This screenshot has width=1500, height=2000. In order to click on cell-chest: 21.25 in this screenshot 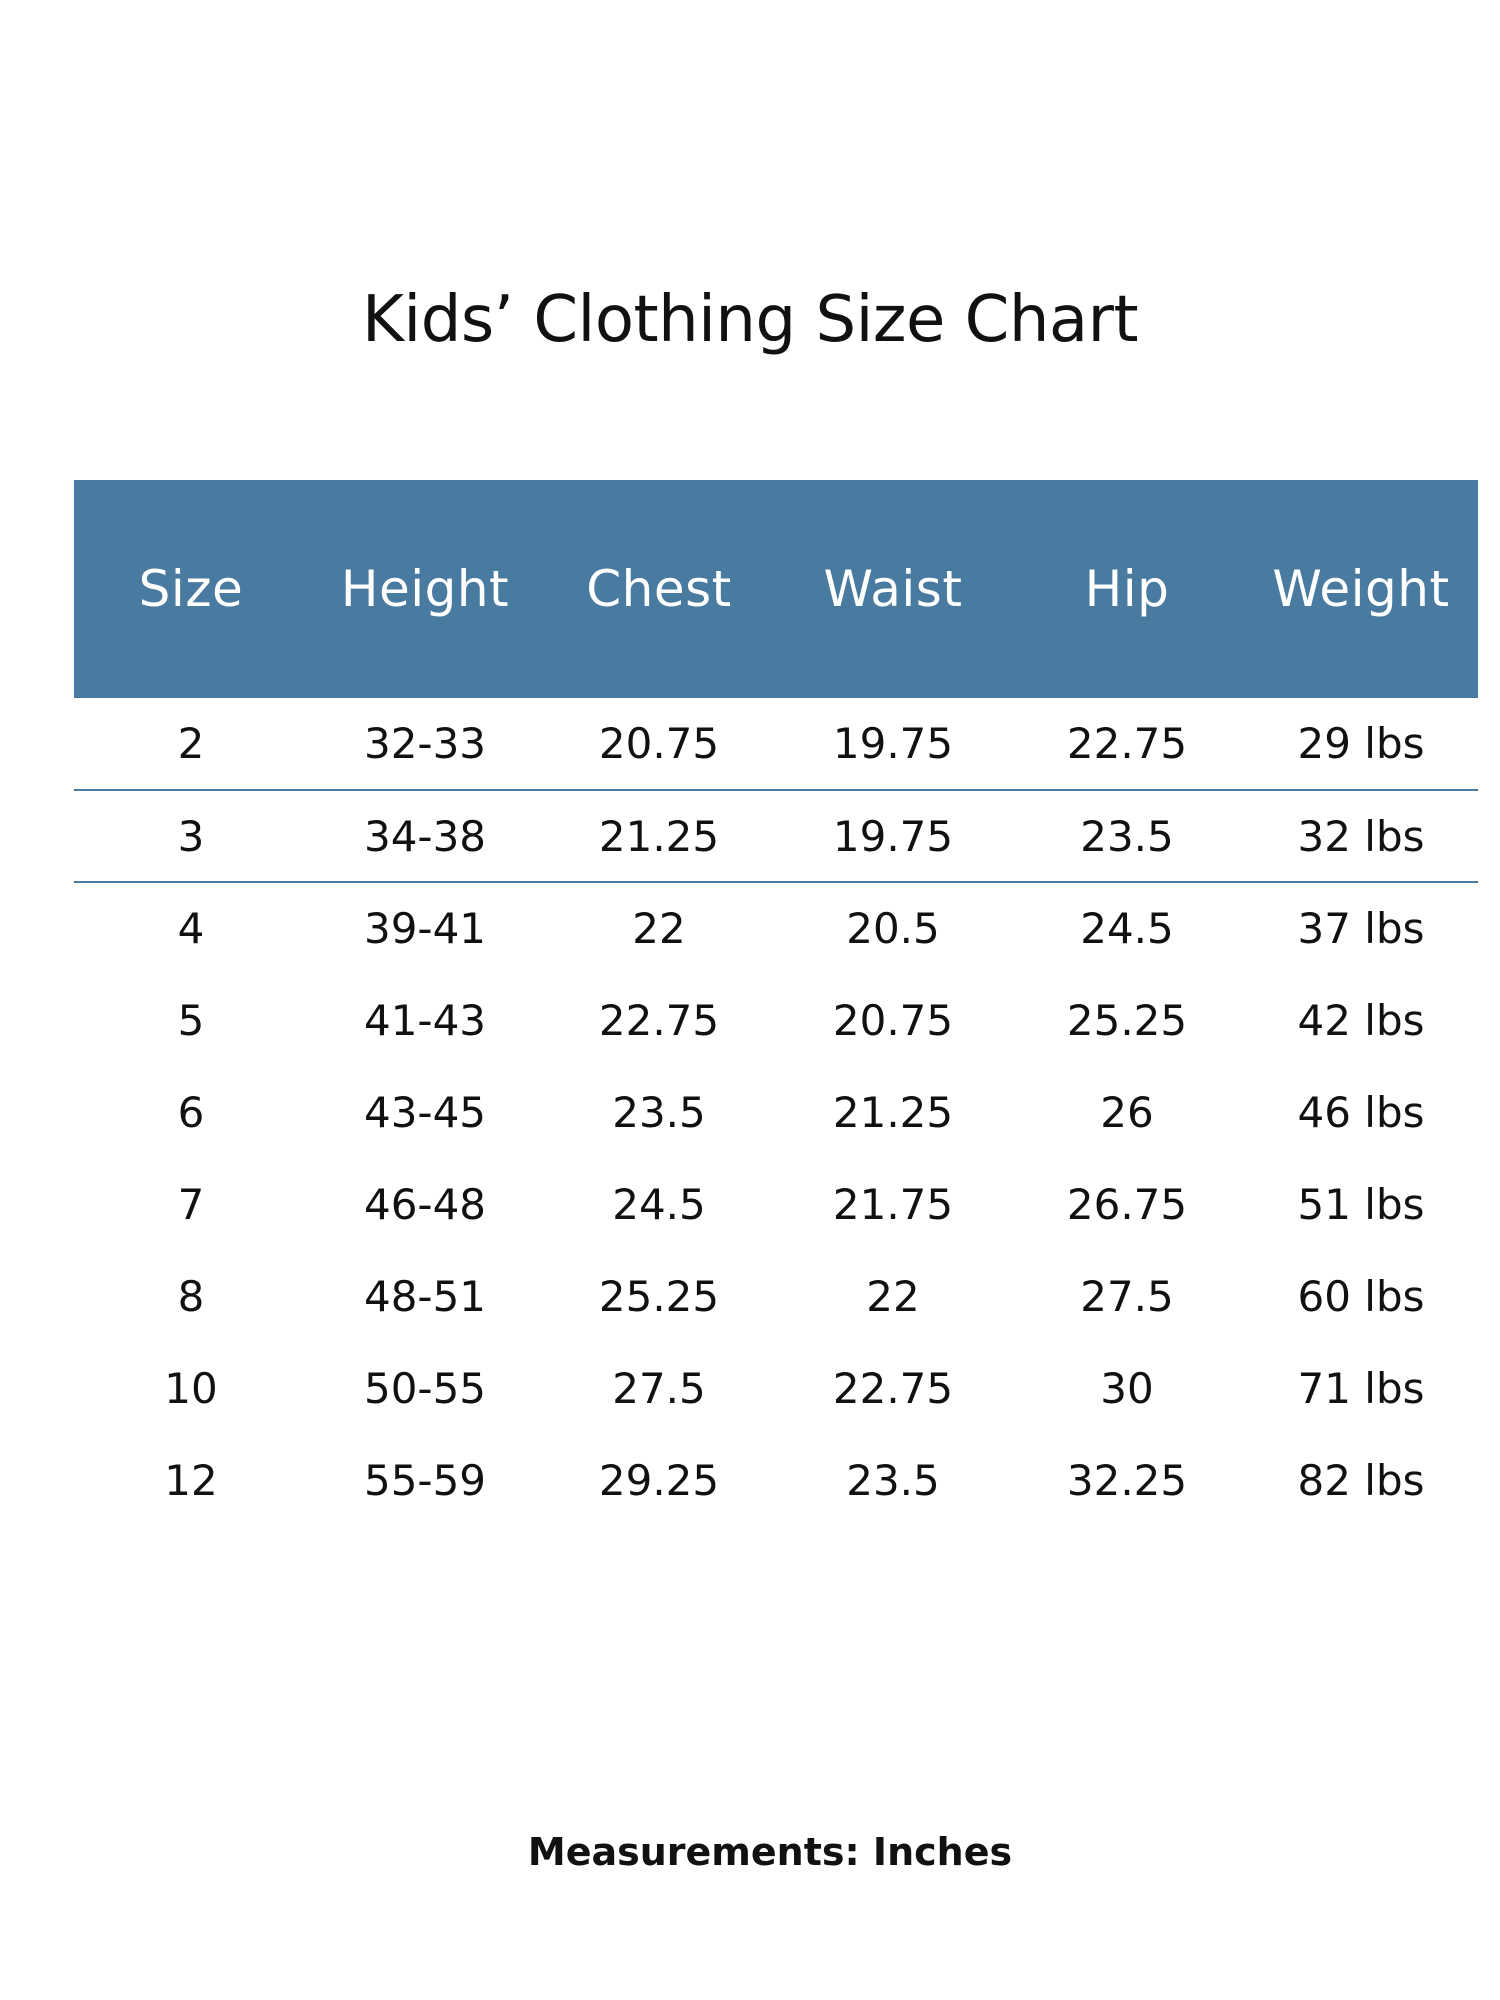, I will do `click(659, 836)`.